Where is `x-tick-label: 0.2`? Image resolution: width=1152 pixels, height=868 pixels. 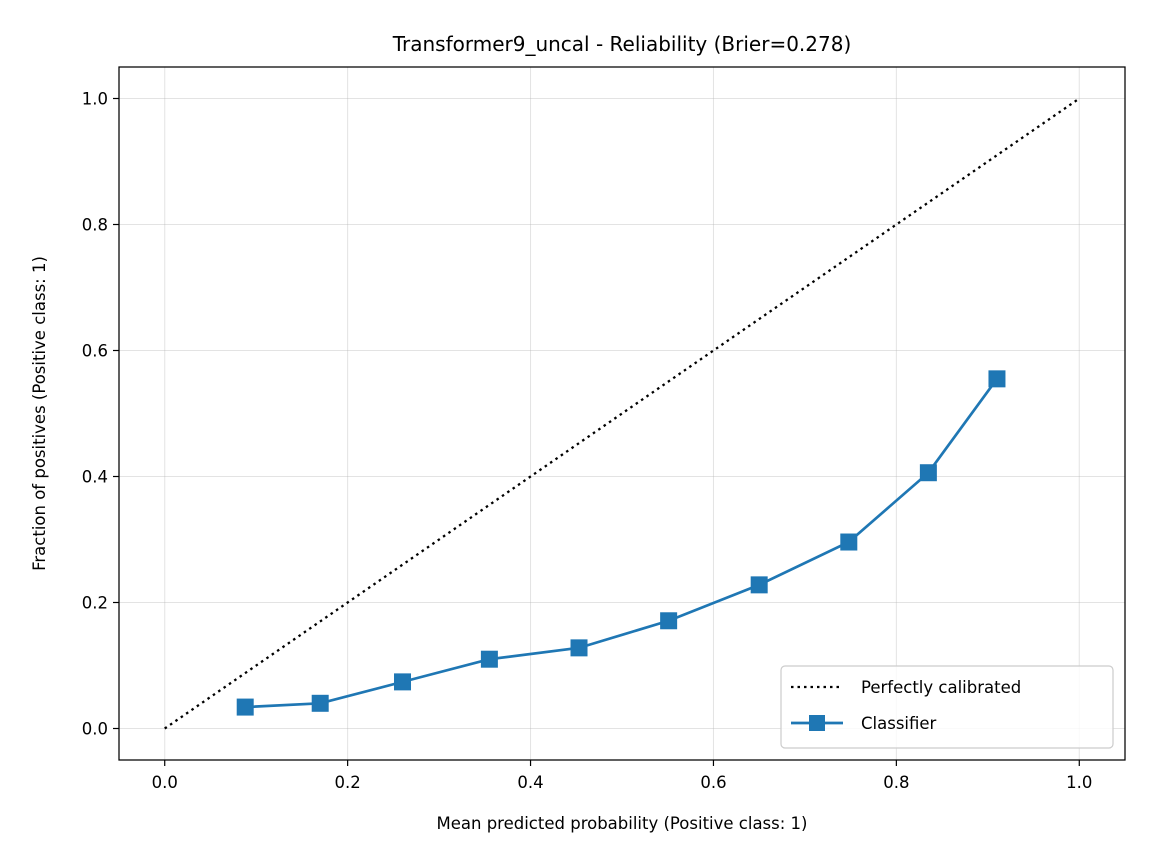
x-tick-label: 0.2 is located at coordinates (348, 782).